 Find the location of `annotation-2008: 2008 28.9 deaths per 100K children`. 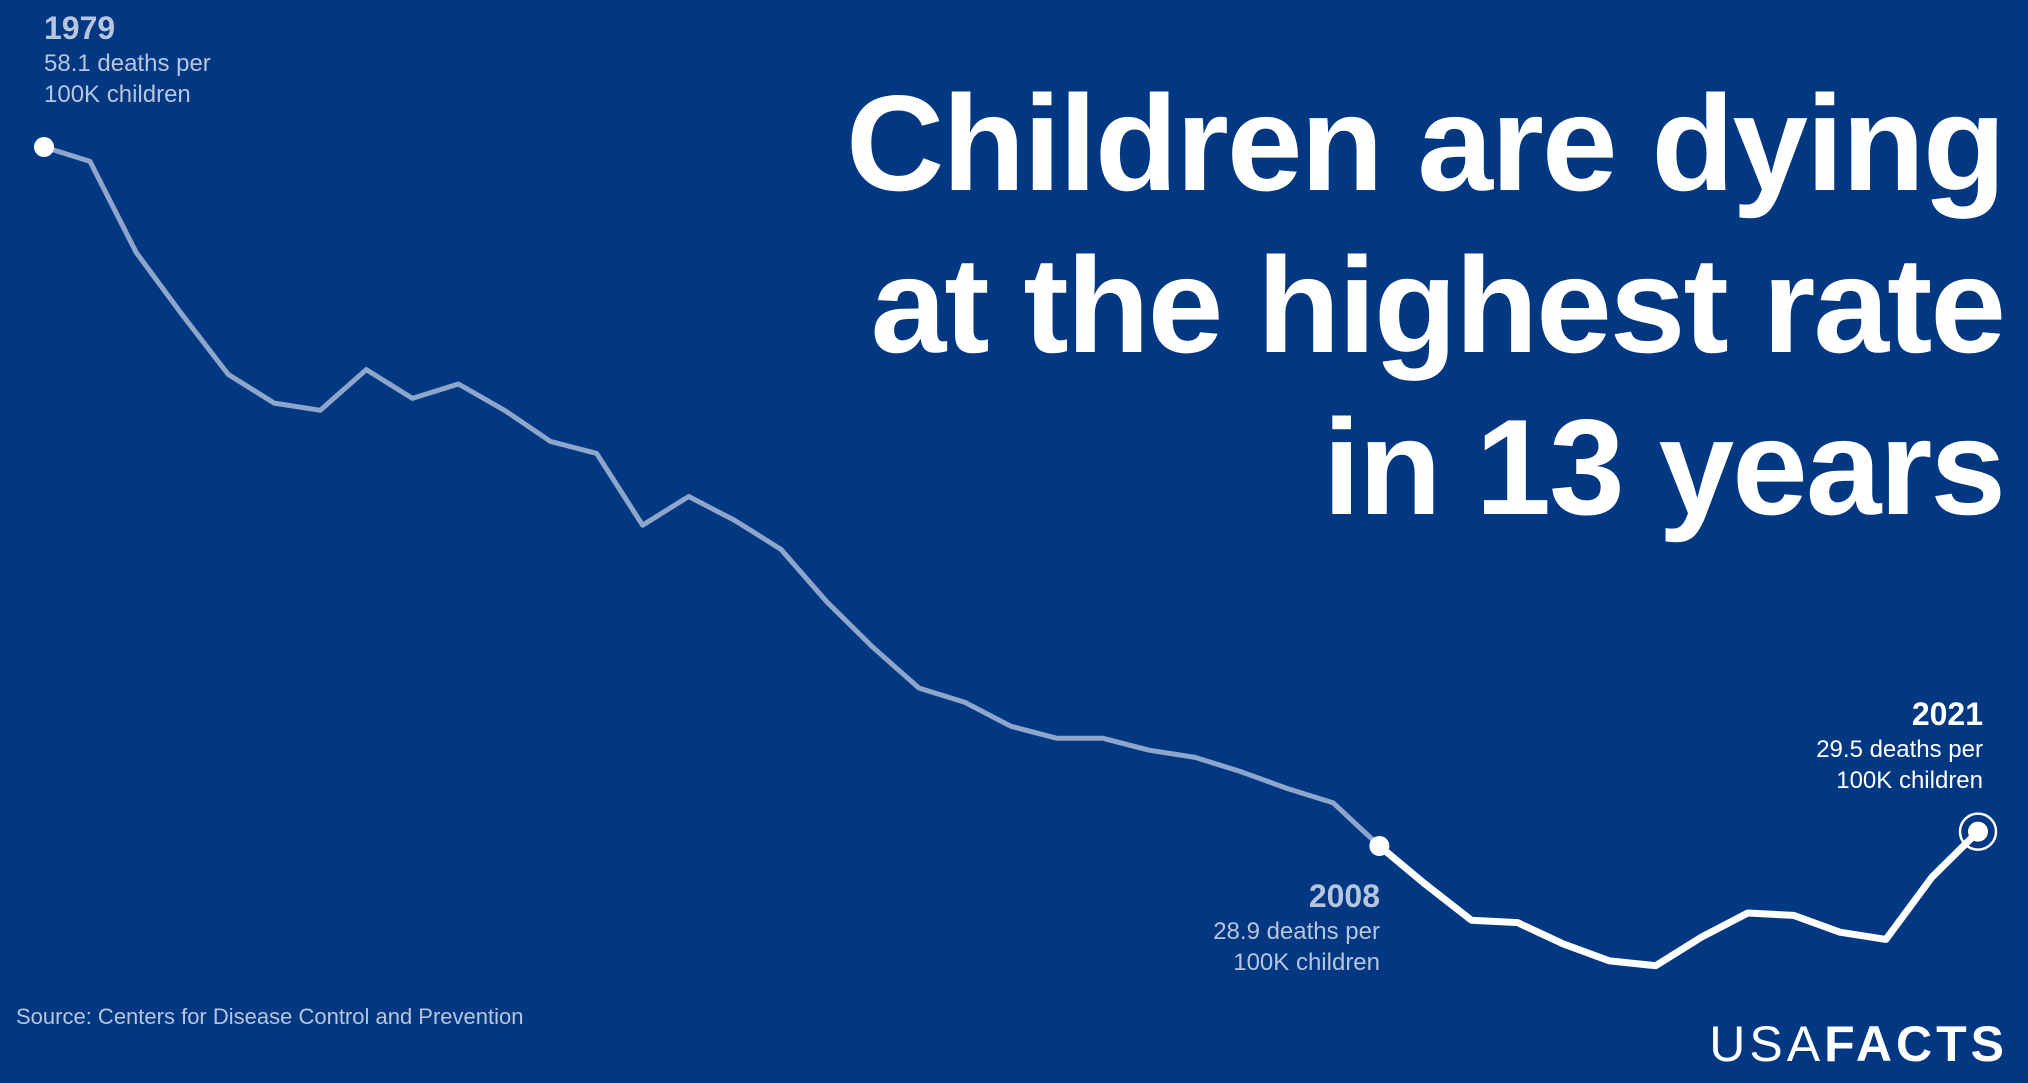

annotation-2008: 2008 28.9 deaths per 100K children is located at coordinates (1296, 927).